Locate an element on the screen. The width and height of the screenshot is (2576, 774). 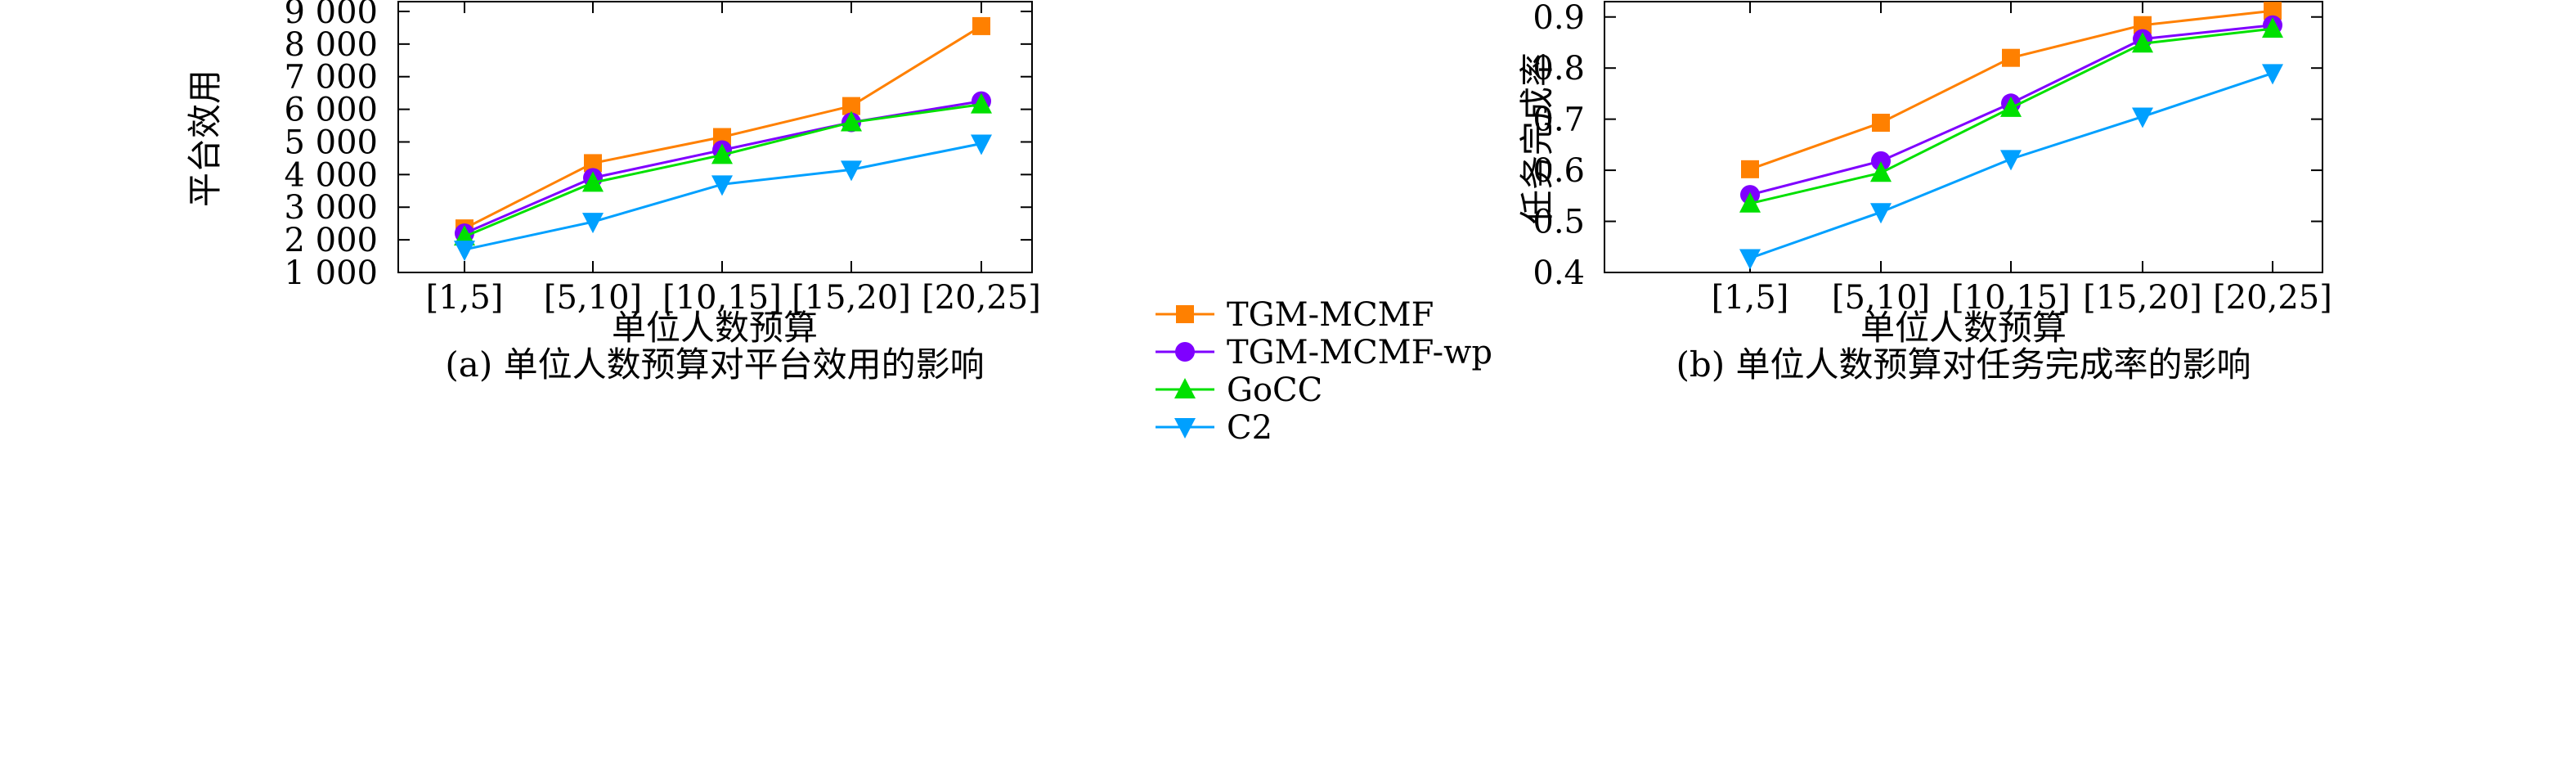
y-tick-label: 0.9 is located at coordinates (1559, 19).